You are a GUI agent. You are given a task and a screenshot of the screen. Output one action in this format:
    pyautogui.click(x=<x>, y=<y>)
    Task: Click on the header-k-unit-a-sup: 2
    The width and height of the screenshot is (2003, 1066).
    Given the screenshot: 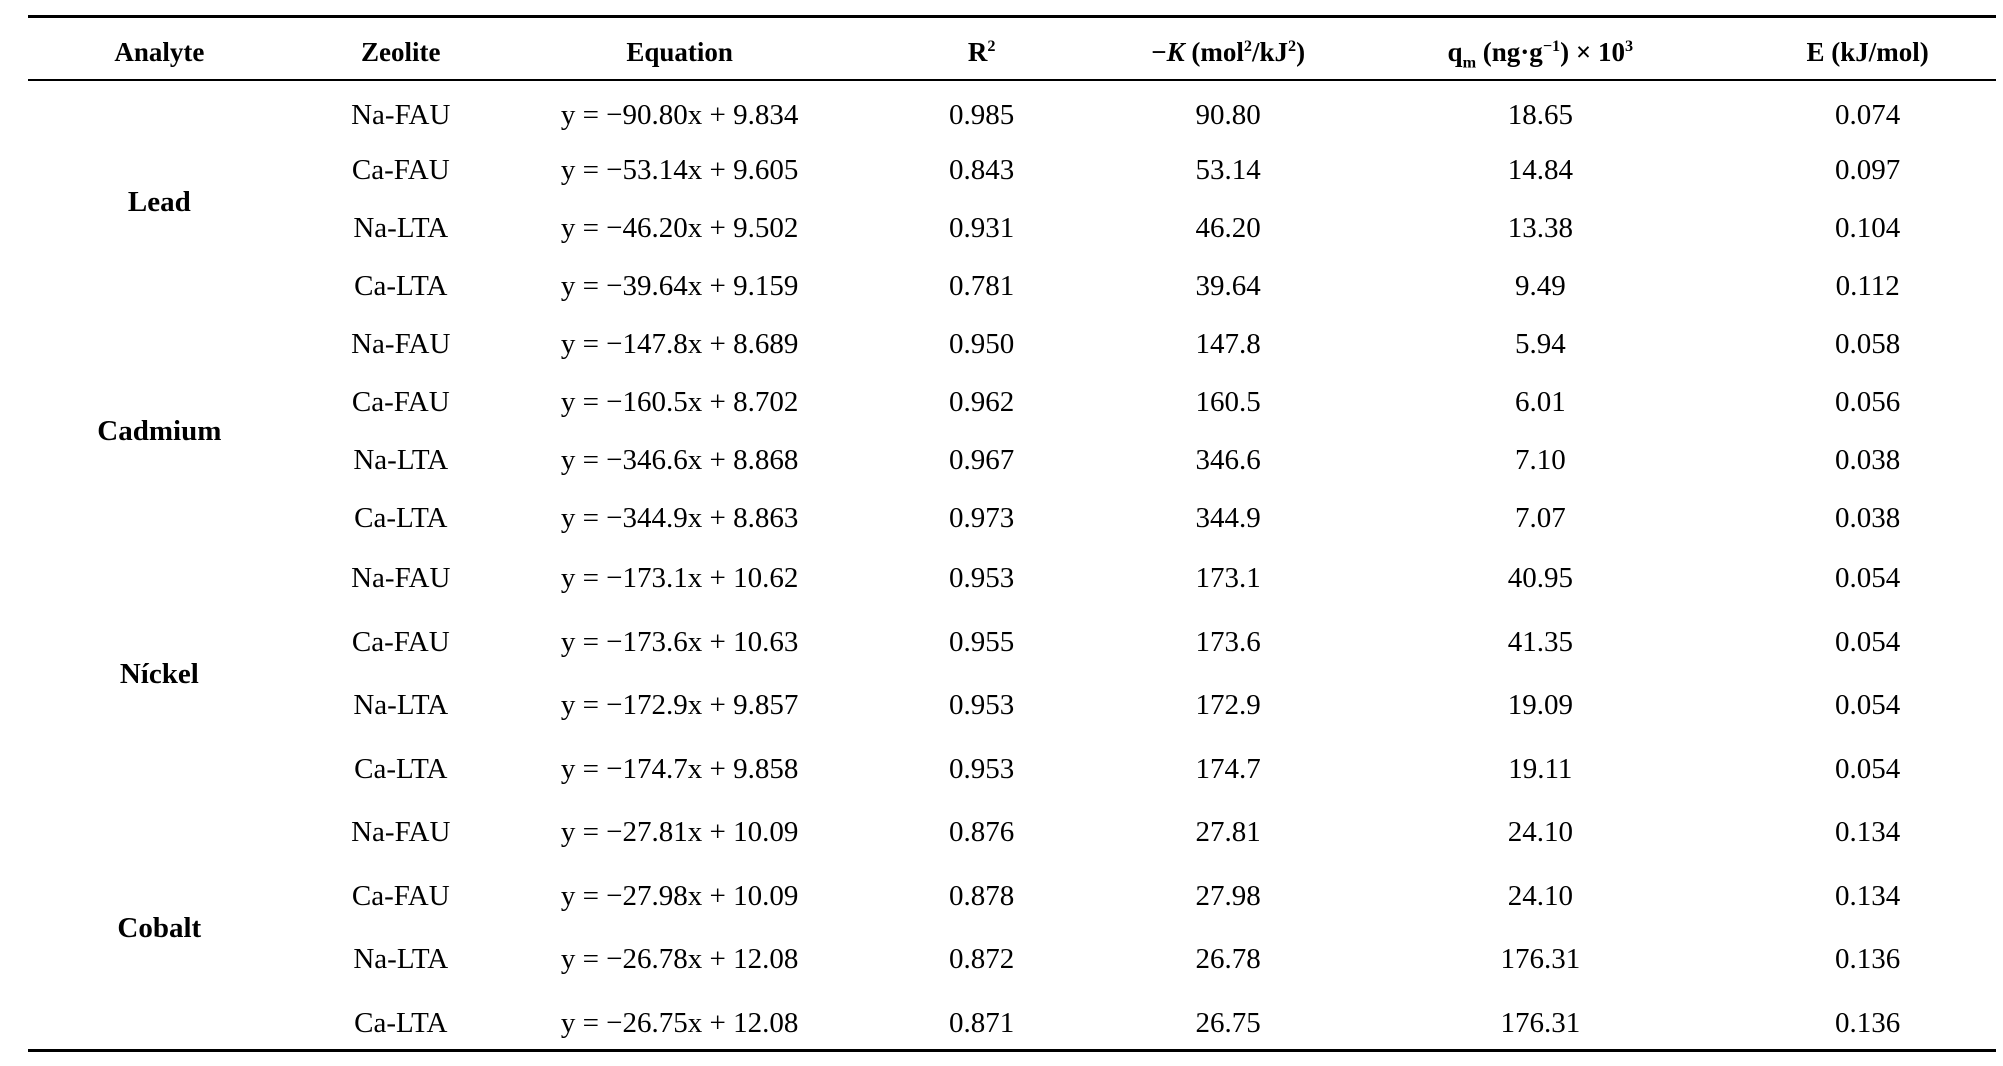 What is the action you would take?
    pyautogui.click(x=1247, y=46)
    